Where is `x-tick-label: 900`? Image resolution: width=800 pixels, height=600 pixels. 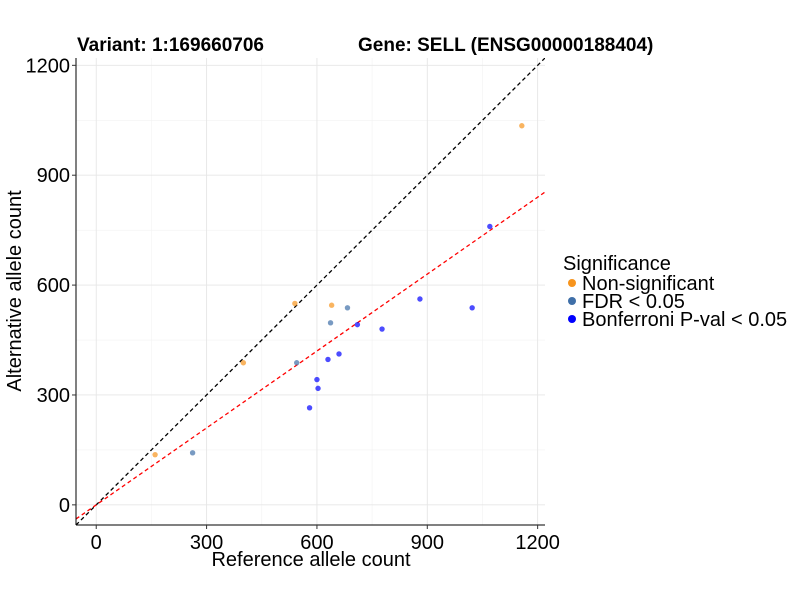 x-tick-label: 900 is located at coordinates (427, 543).